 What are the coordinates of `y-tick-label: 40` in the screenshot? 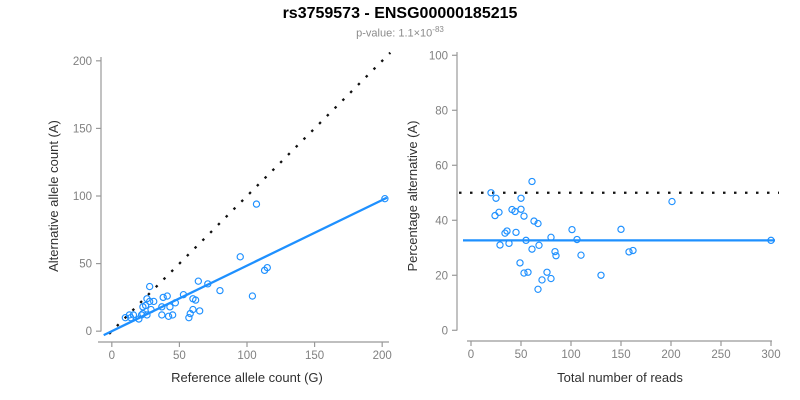 It's located at (441, 221).